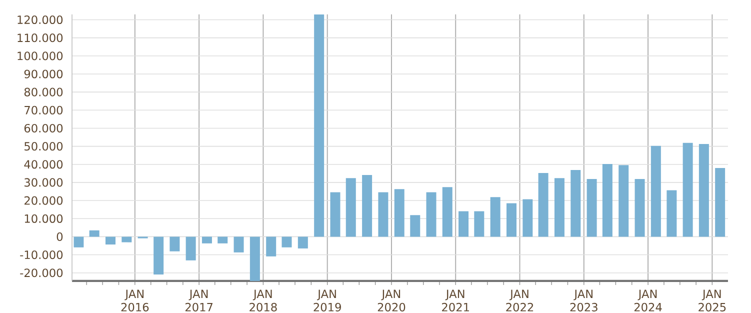  I want to click on y-tick-label: -20.000, so click(41, 273).